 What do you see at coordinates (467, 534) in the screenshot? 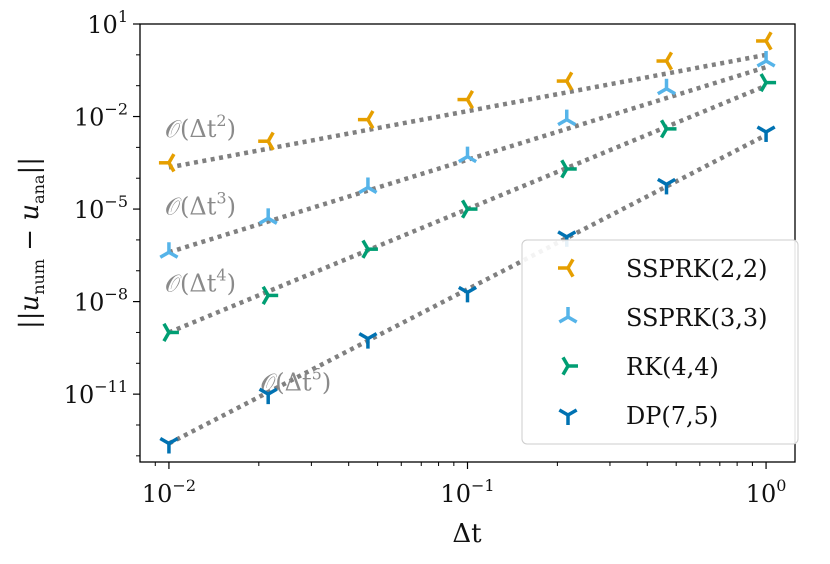
I see `x-axis-label: Δt` at bounding box center [467, 534].